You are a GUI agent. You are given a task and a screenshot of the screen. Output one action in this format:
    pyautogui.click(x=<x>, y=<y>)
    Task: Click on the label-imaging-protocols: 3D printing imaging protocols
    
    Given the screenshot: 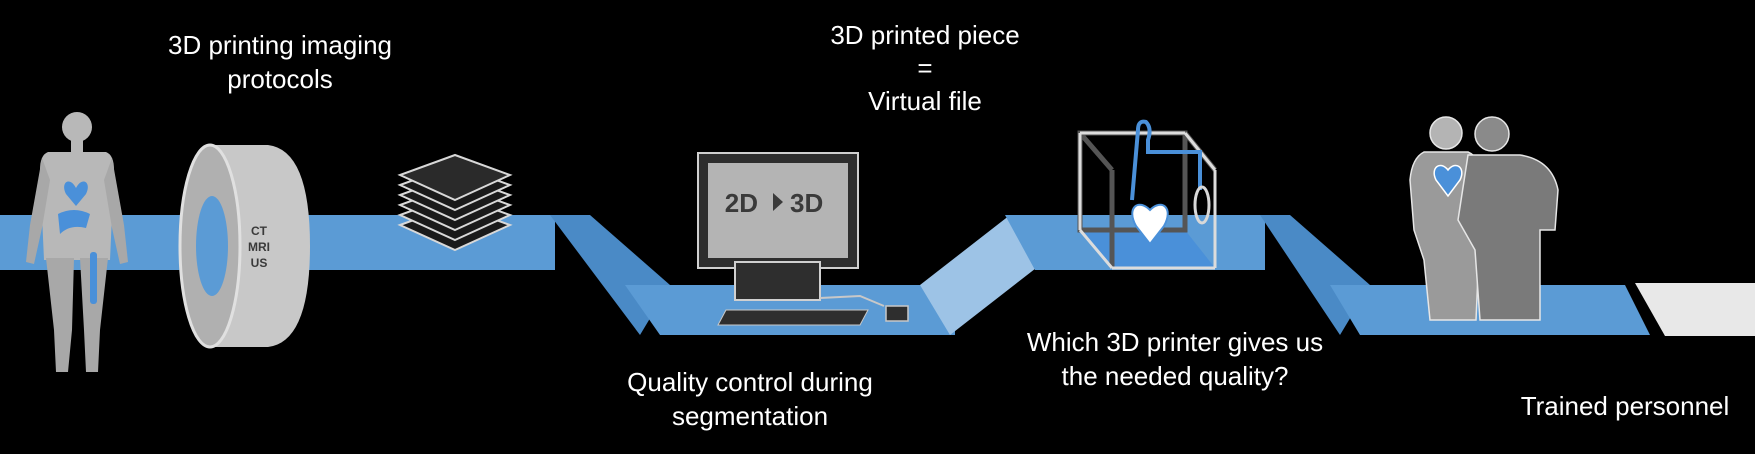 What is the action you would take?
    pyautogui.click(x=280, y=62)
    